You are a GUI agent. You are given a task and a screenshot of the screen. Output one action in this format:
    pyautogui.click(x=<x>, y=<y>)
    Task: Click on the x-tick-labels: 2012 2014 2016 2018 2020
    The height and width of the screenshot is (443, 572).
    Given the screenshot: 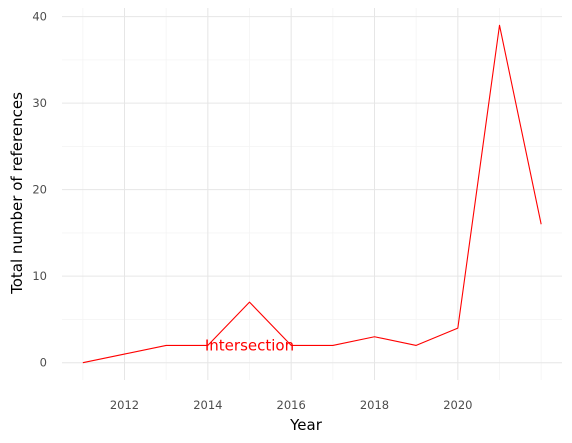 What is the action you would take?
    pyautogui.click(x=291, y=405)
    